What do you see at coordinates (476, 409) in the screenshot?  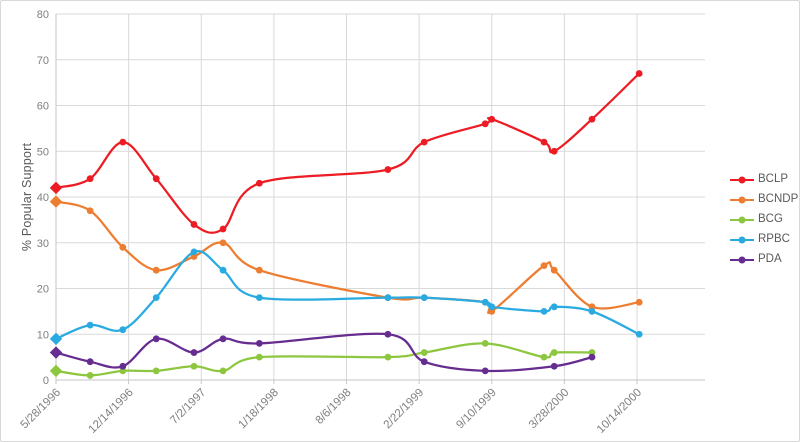 I see `x-tick-label: 9/10/1999` at bounding box center [476, 409].